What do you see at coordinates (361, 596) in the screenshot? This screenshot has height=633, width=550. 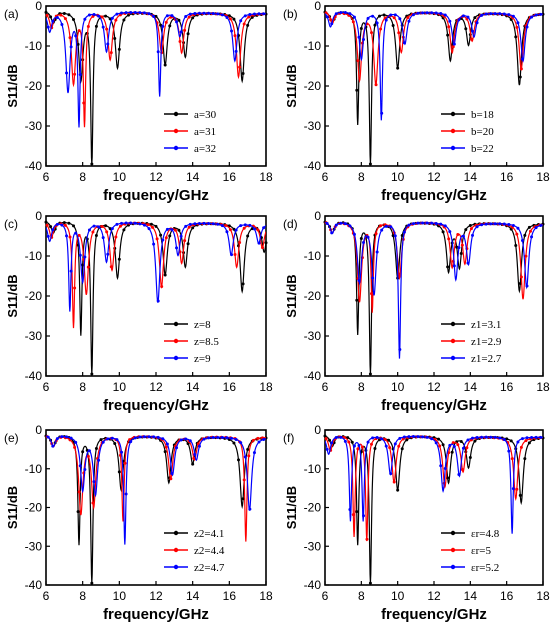 I see `x-tick-label: 8` at bounding box center [361, 596].